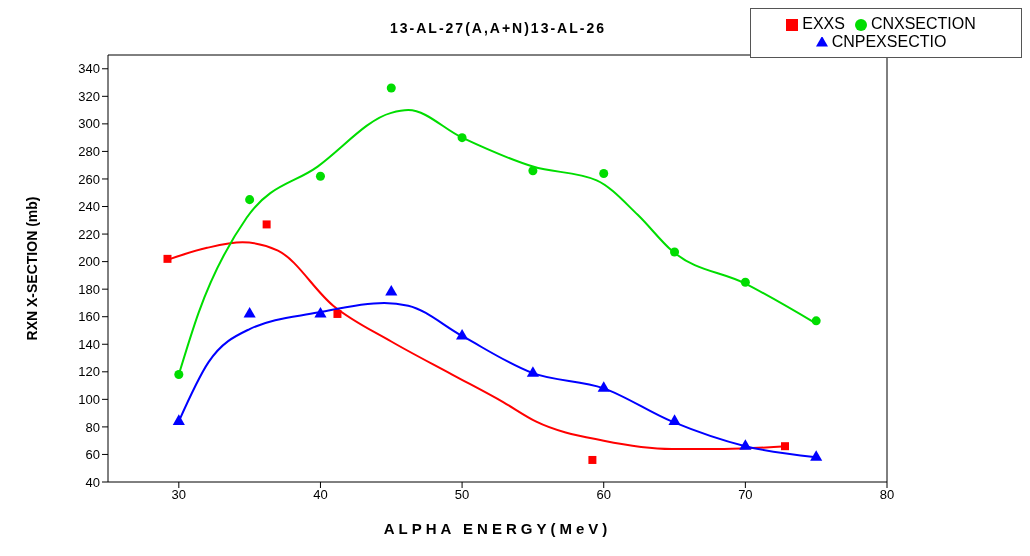  Describe the element at coordinates (823, 23) in the screenshot. I see `legend-label: EXXS` at that location.